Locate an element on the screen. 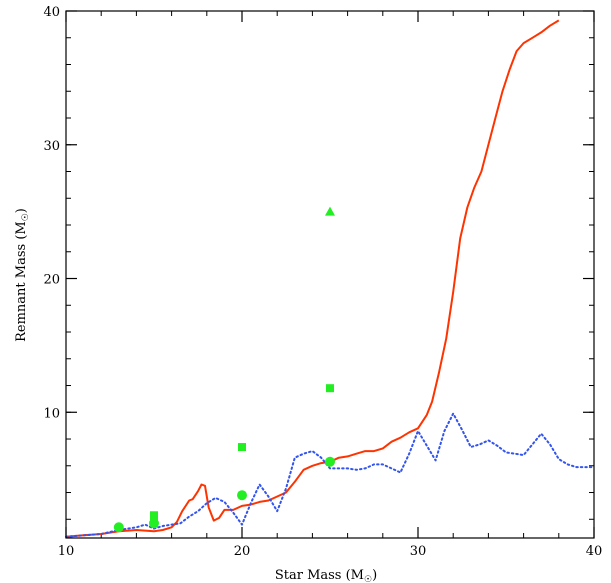 This screenshot has width=611, height=583. x-tick-label: 30 is located at coordinates (418, 551).